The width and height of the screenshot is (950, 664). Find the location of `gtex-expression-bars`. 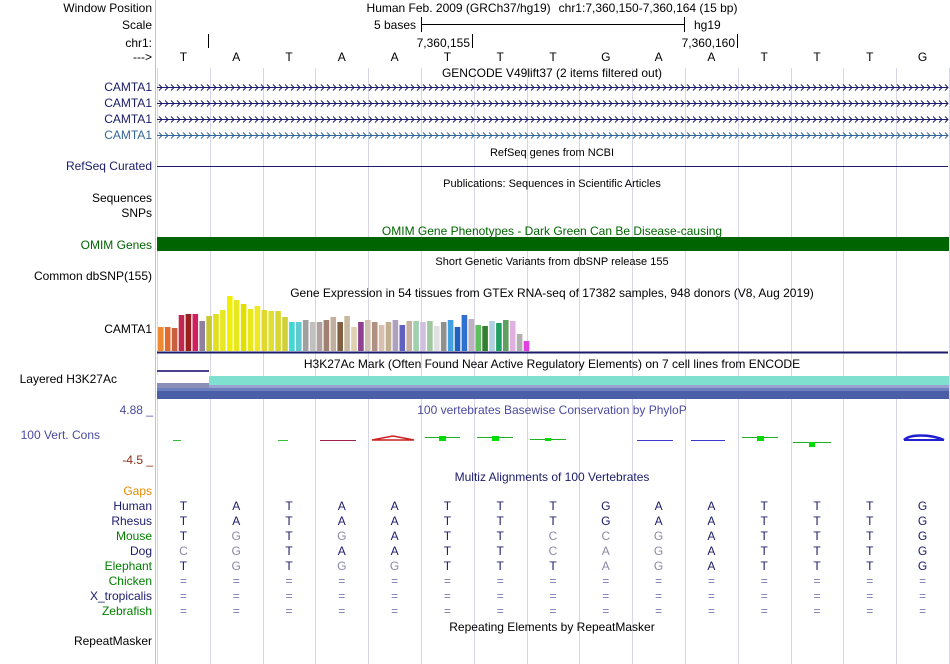

gtex-expression-bars is located at coordinates (344, 323).